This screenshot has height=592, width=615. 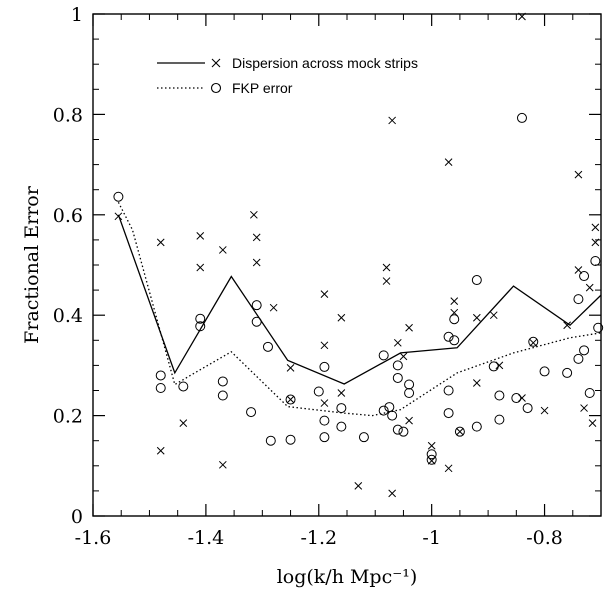 I want to click on y-axis-label: Fractional Error, so click(x=32, y=264).